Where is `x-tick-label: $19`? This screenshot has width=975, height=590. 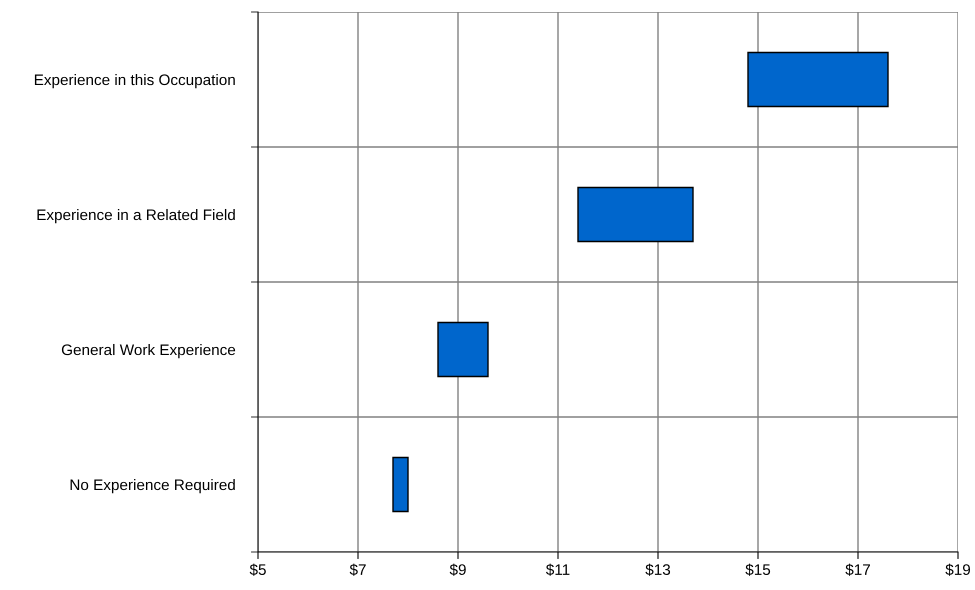 x-tick-label: $19 is located at coordinates (957, 570).